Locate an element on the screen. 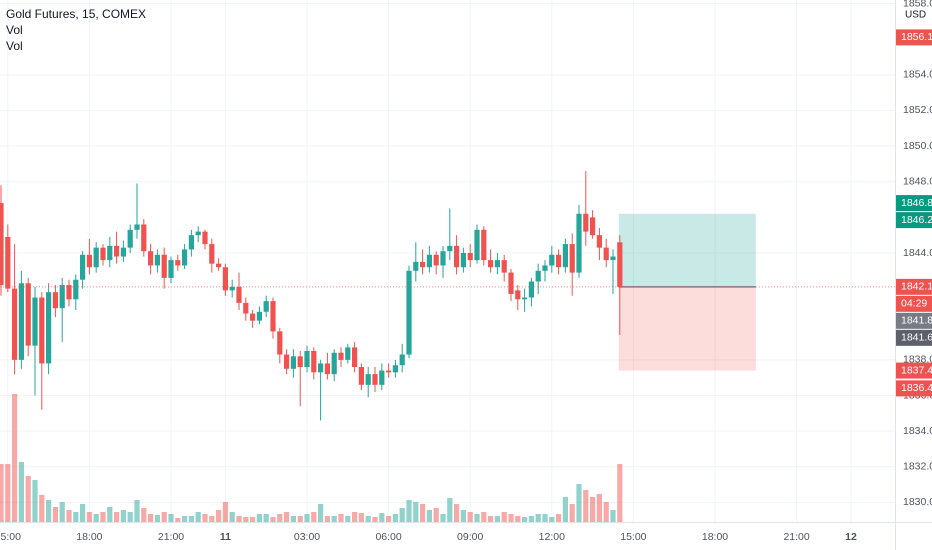 This screenshot has height=550, width=932. y-tick-label: 1854.0 is located at coordinates (917, 75).